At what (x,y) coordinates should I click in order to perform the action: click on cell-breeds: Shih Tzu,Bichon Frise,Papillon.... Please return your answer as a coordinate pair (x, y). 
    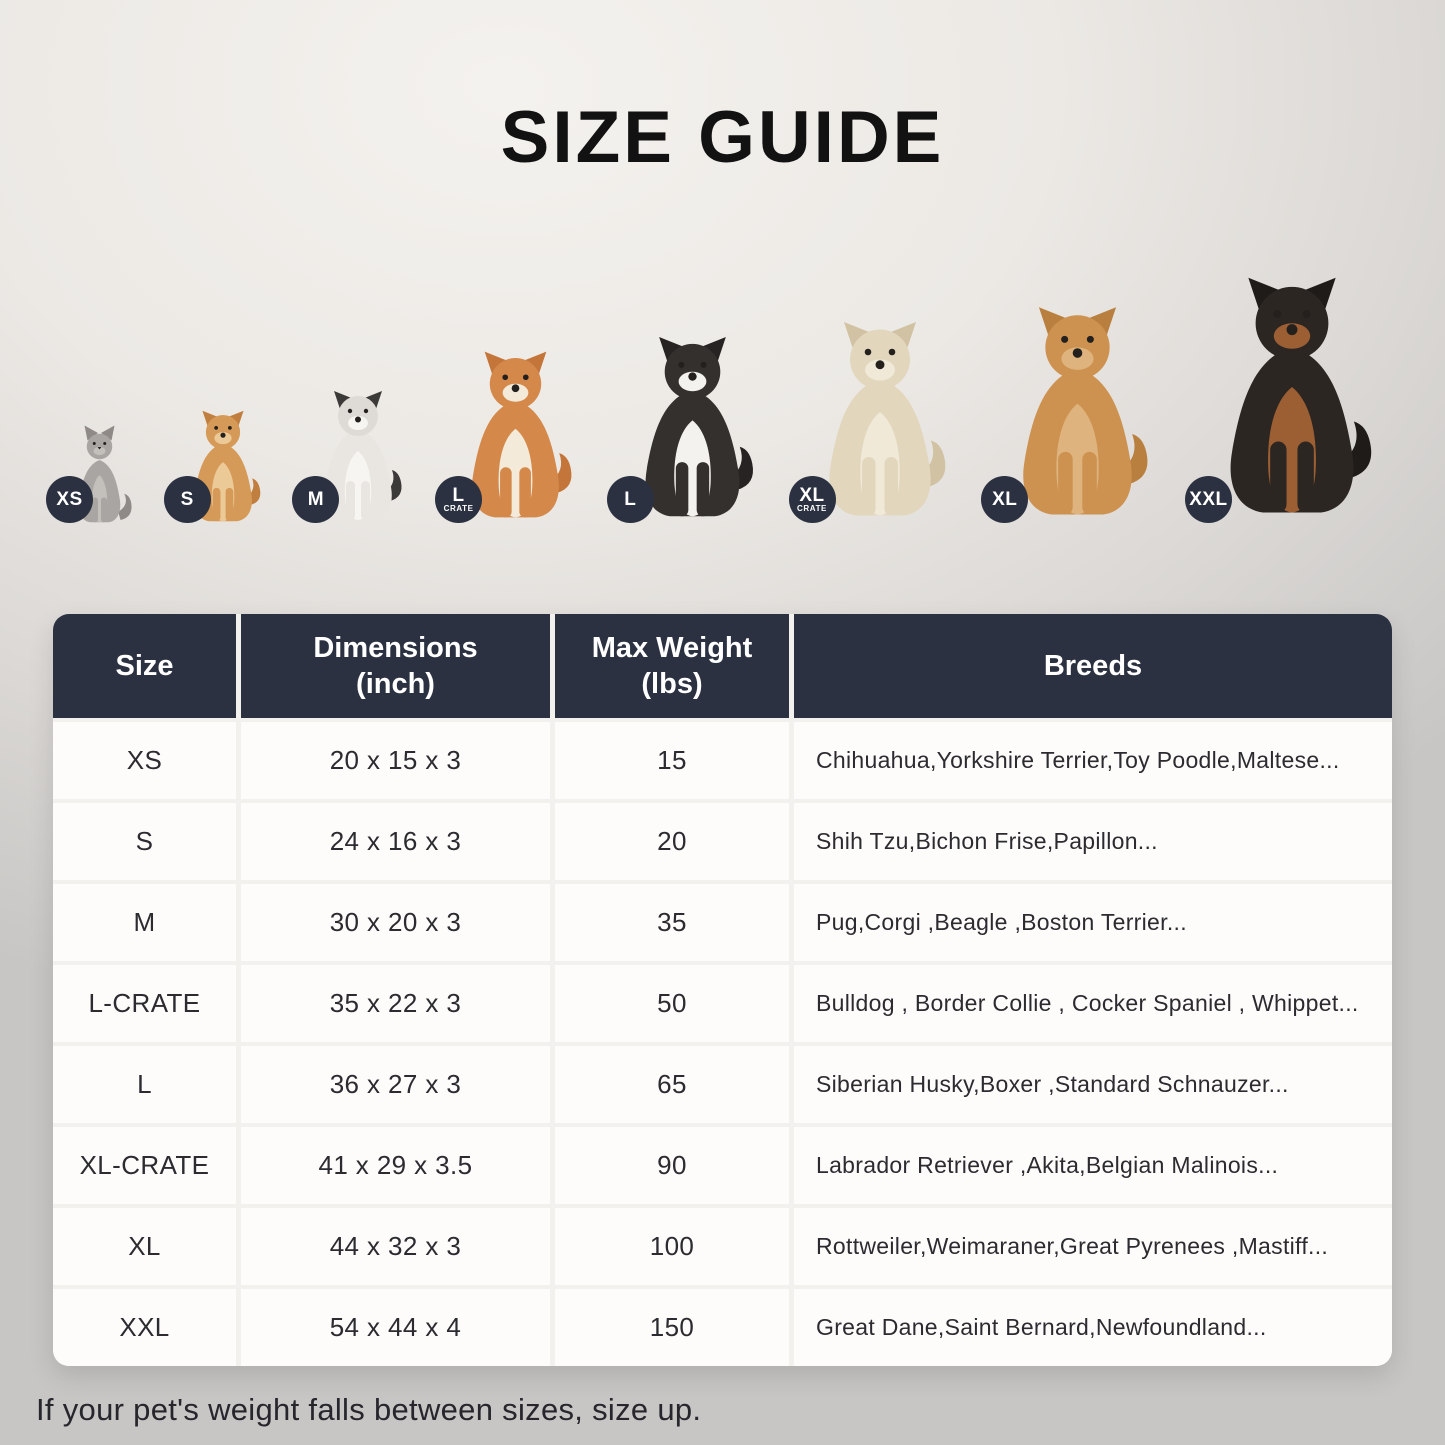
    Looking at the image, I should click on (1093, 841).